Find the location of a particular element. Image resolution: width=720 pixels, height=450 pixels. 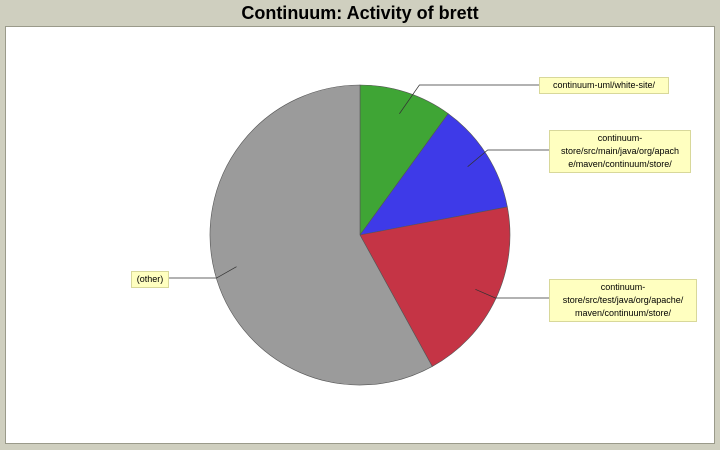

slice-label-text: continuum-uml/white-site/ is located at coordinates (604, 85).